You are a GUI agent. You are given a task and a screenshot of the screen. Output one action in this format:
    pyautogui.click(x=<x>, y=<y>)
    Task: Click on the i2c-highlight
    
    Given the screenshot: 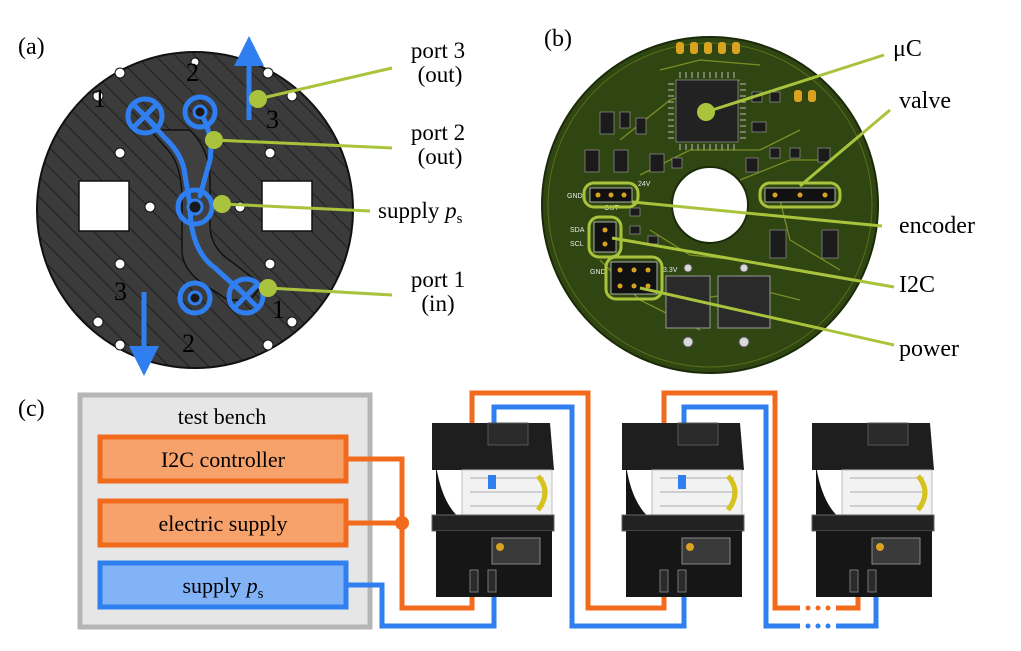 What is the action you would take?
    pyautogui.click(x=605, y=237)
    